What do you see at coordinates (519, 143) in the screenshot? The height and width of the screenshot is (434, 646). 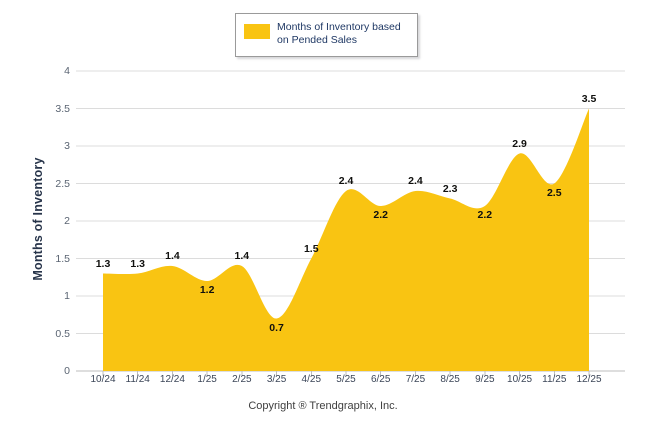 I see `data-point-label: 2.9` at bounding box center [519, 143].